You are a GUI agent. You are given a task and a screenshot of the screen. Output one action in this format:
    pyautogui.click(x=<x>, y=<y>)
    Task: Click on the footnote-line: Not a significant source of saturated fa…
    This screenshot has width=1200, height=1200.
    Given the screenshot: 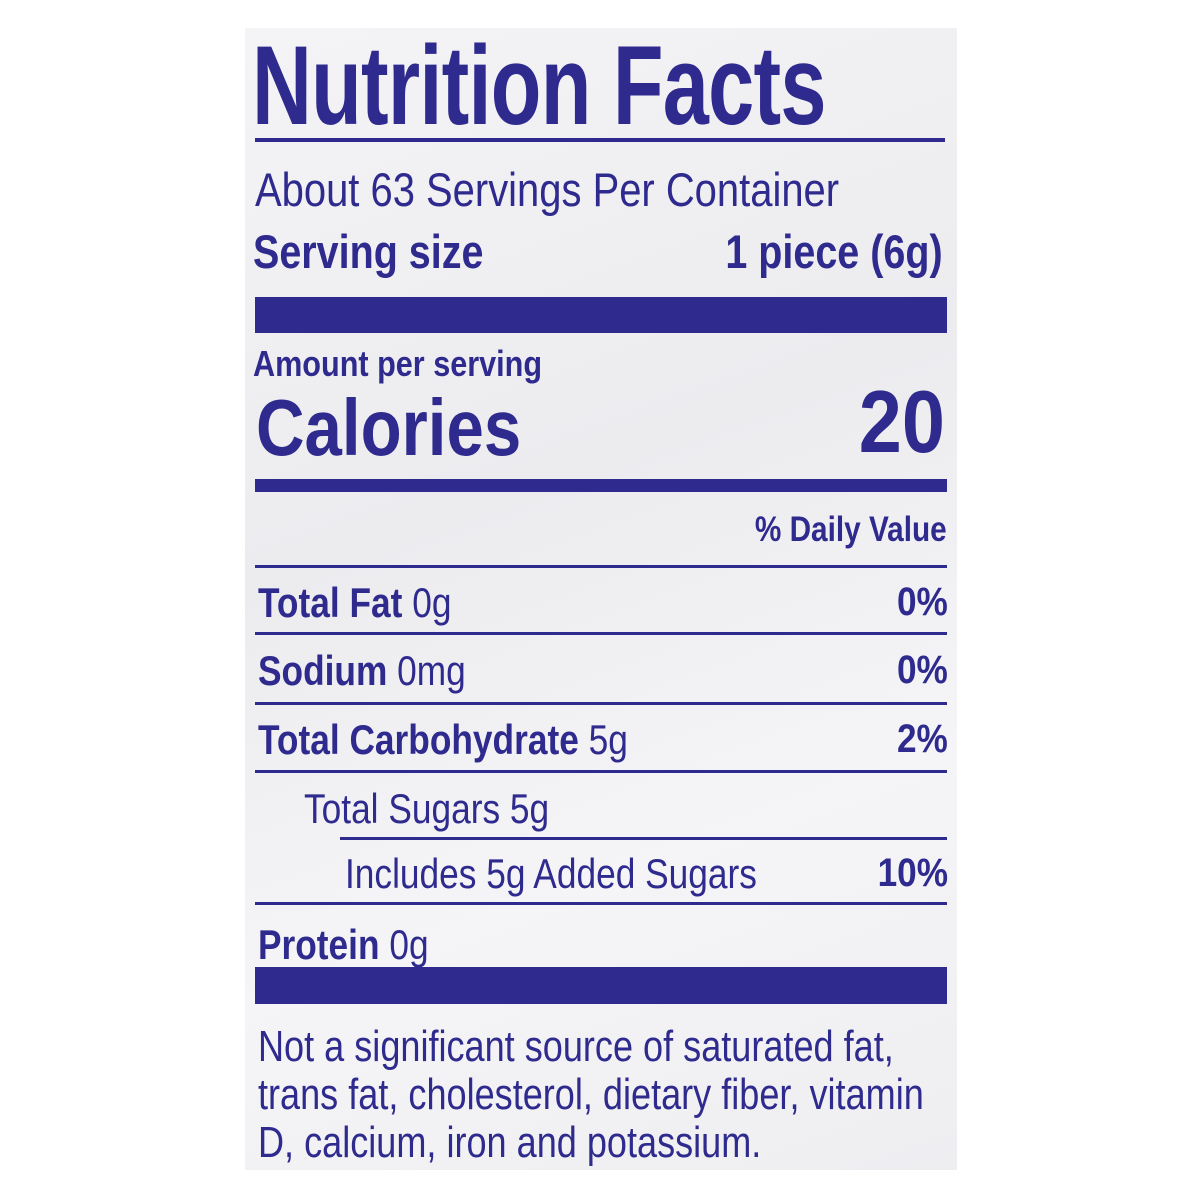 What is the action you would take?
    pyautogui.click(x=576, y=1046)
    